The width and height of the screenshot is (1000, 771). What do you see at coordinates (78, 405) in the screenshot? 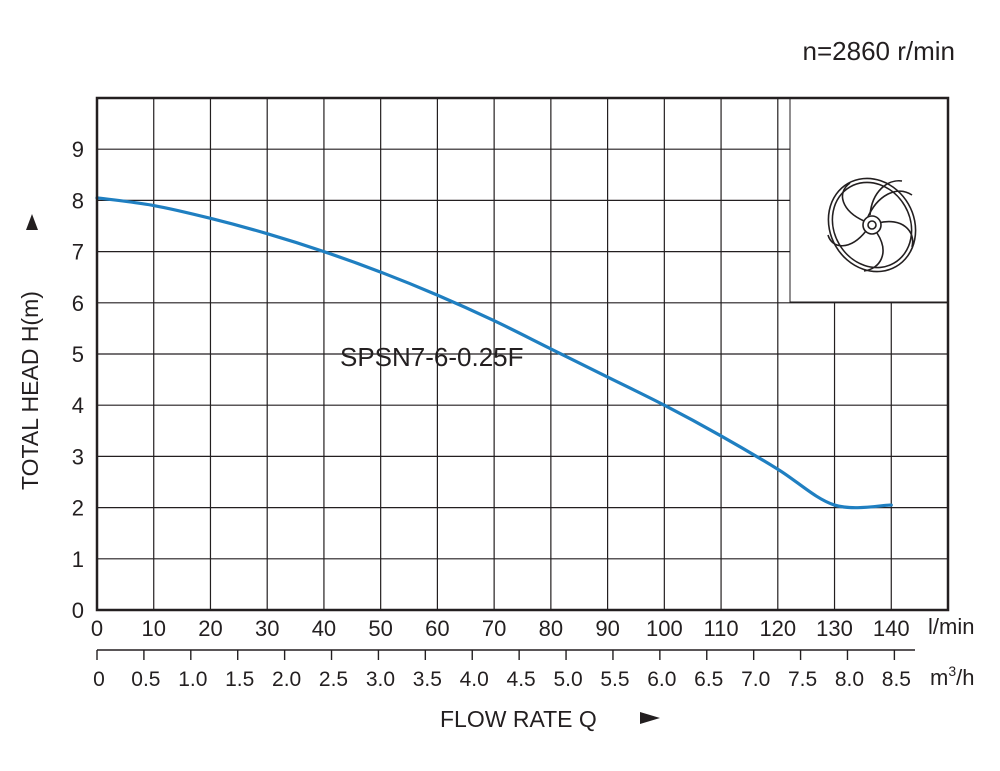
I see `y-tick-label: 4` at bounding box center [78, 405].